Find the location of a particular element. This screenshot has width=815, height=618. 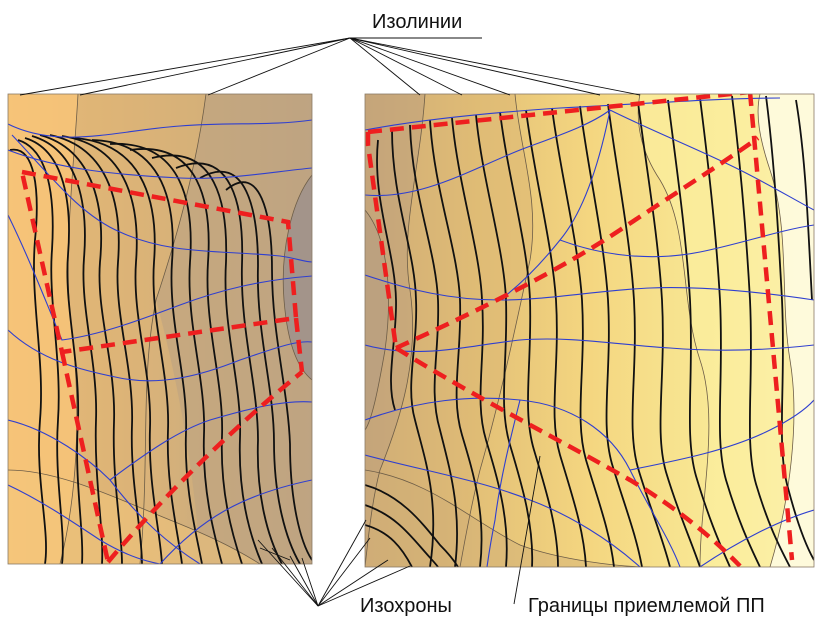

isochrone-leader-targets-left is located at coordinates (275, 554).